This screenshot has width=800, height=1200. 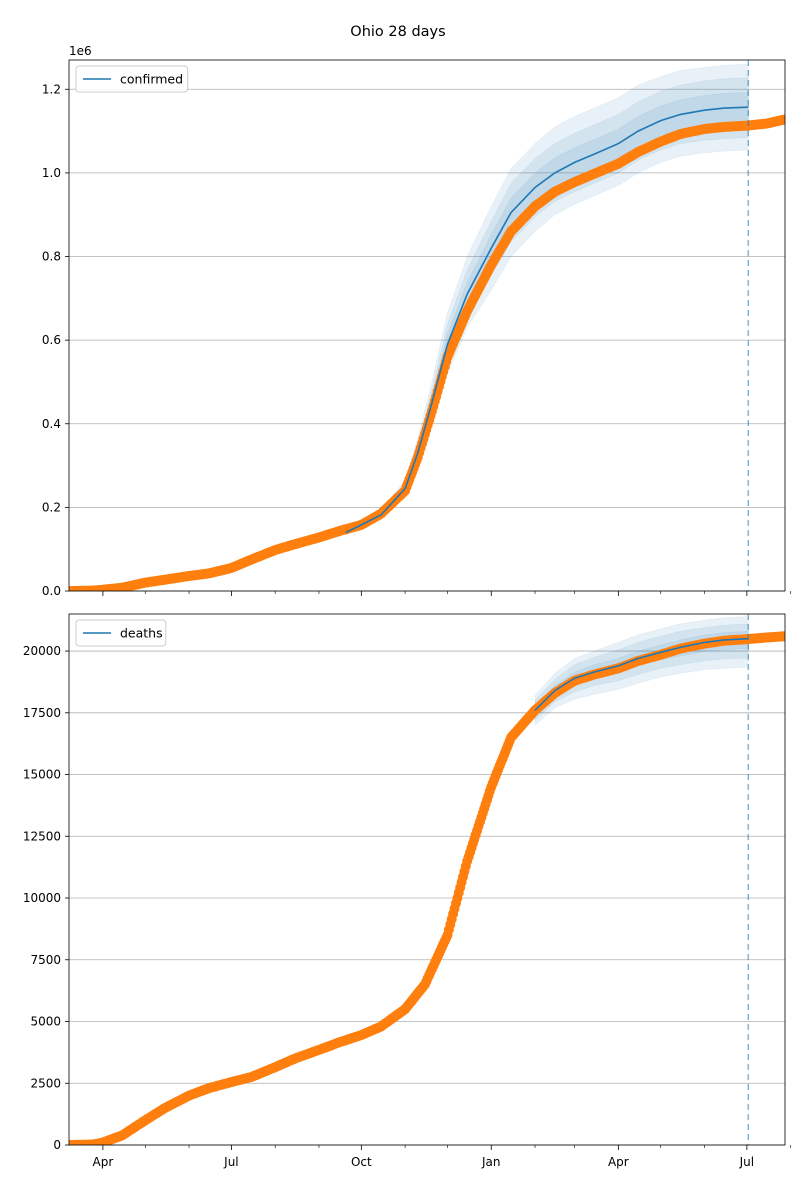 I want to click on y-offset-label: 1e6, so click(x=80, y=51).